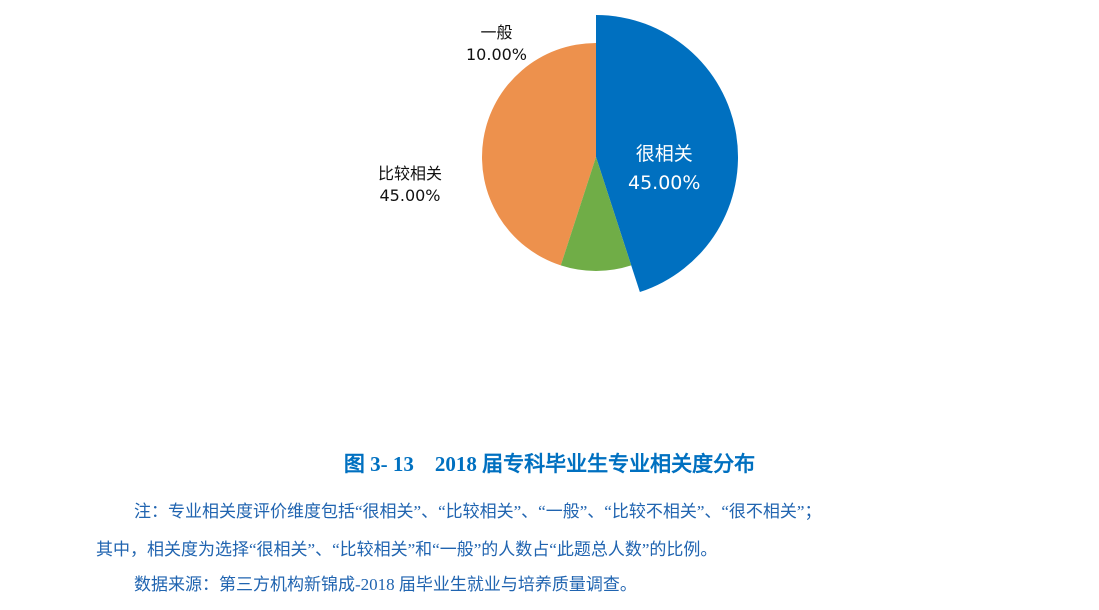 The width and height of the screenshot is (1099, 610). Describe the element at coordinates (549, 464) in the screenshot. I see `figure-caption: 图 3- 13 2018 届专科毕业生专业相关度分布` at that location.